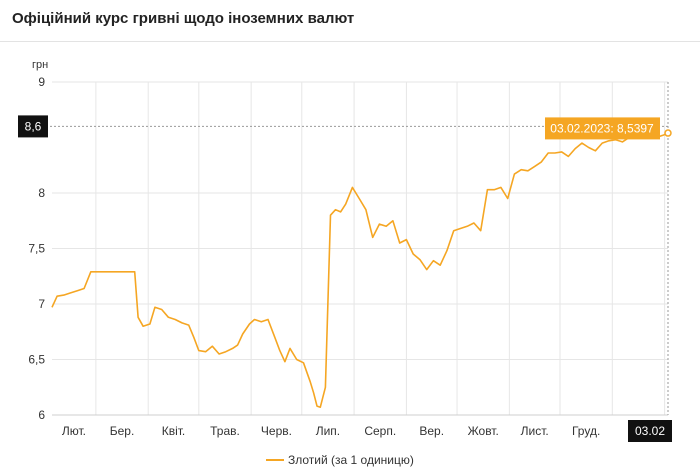 This screenshot has width=700, height=475. Describe the element at coordinates (276, 431) in the screenshot. I see `x-tick-label: Черв.` at that location.